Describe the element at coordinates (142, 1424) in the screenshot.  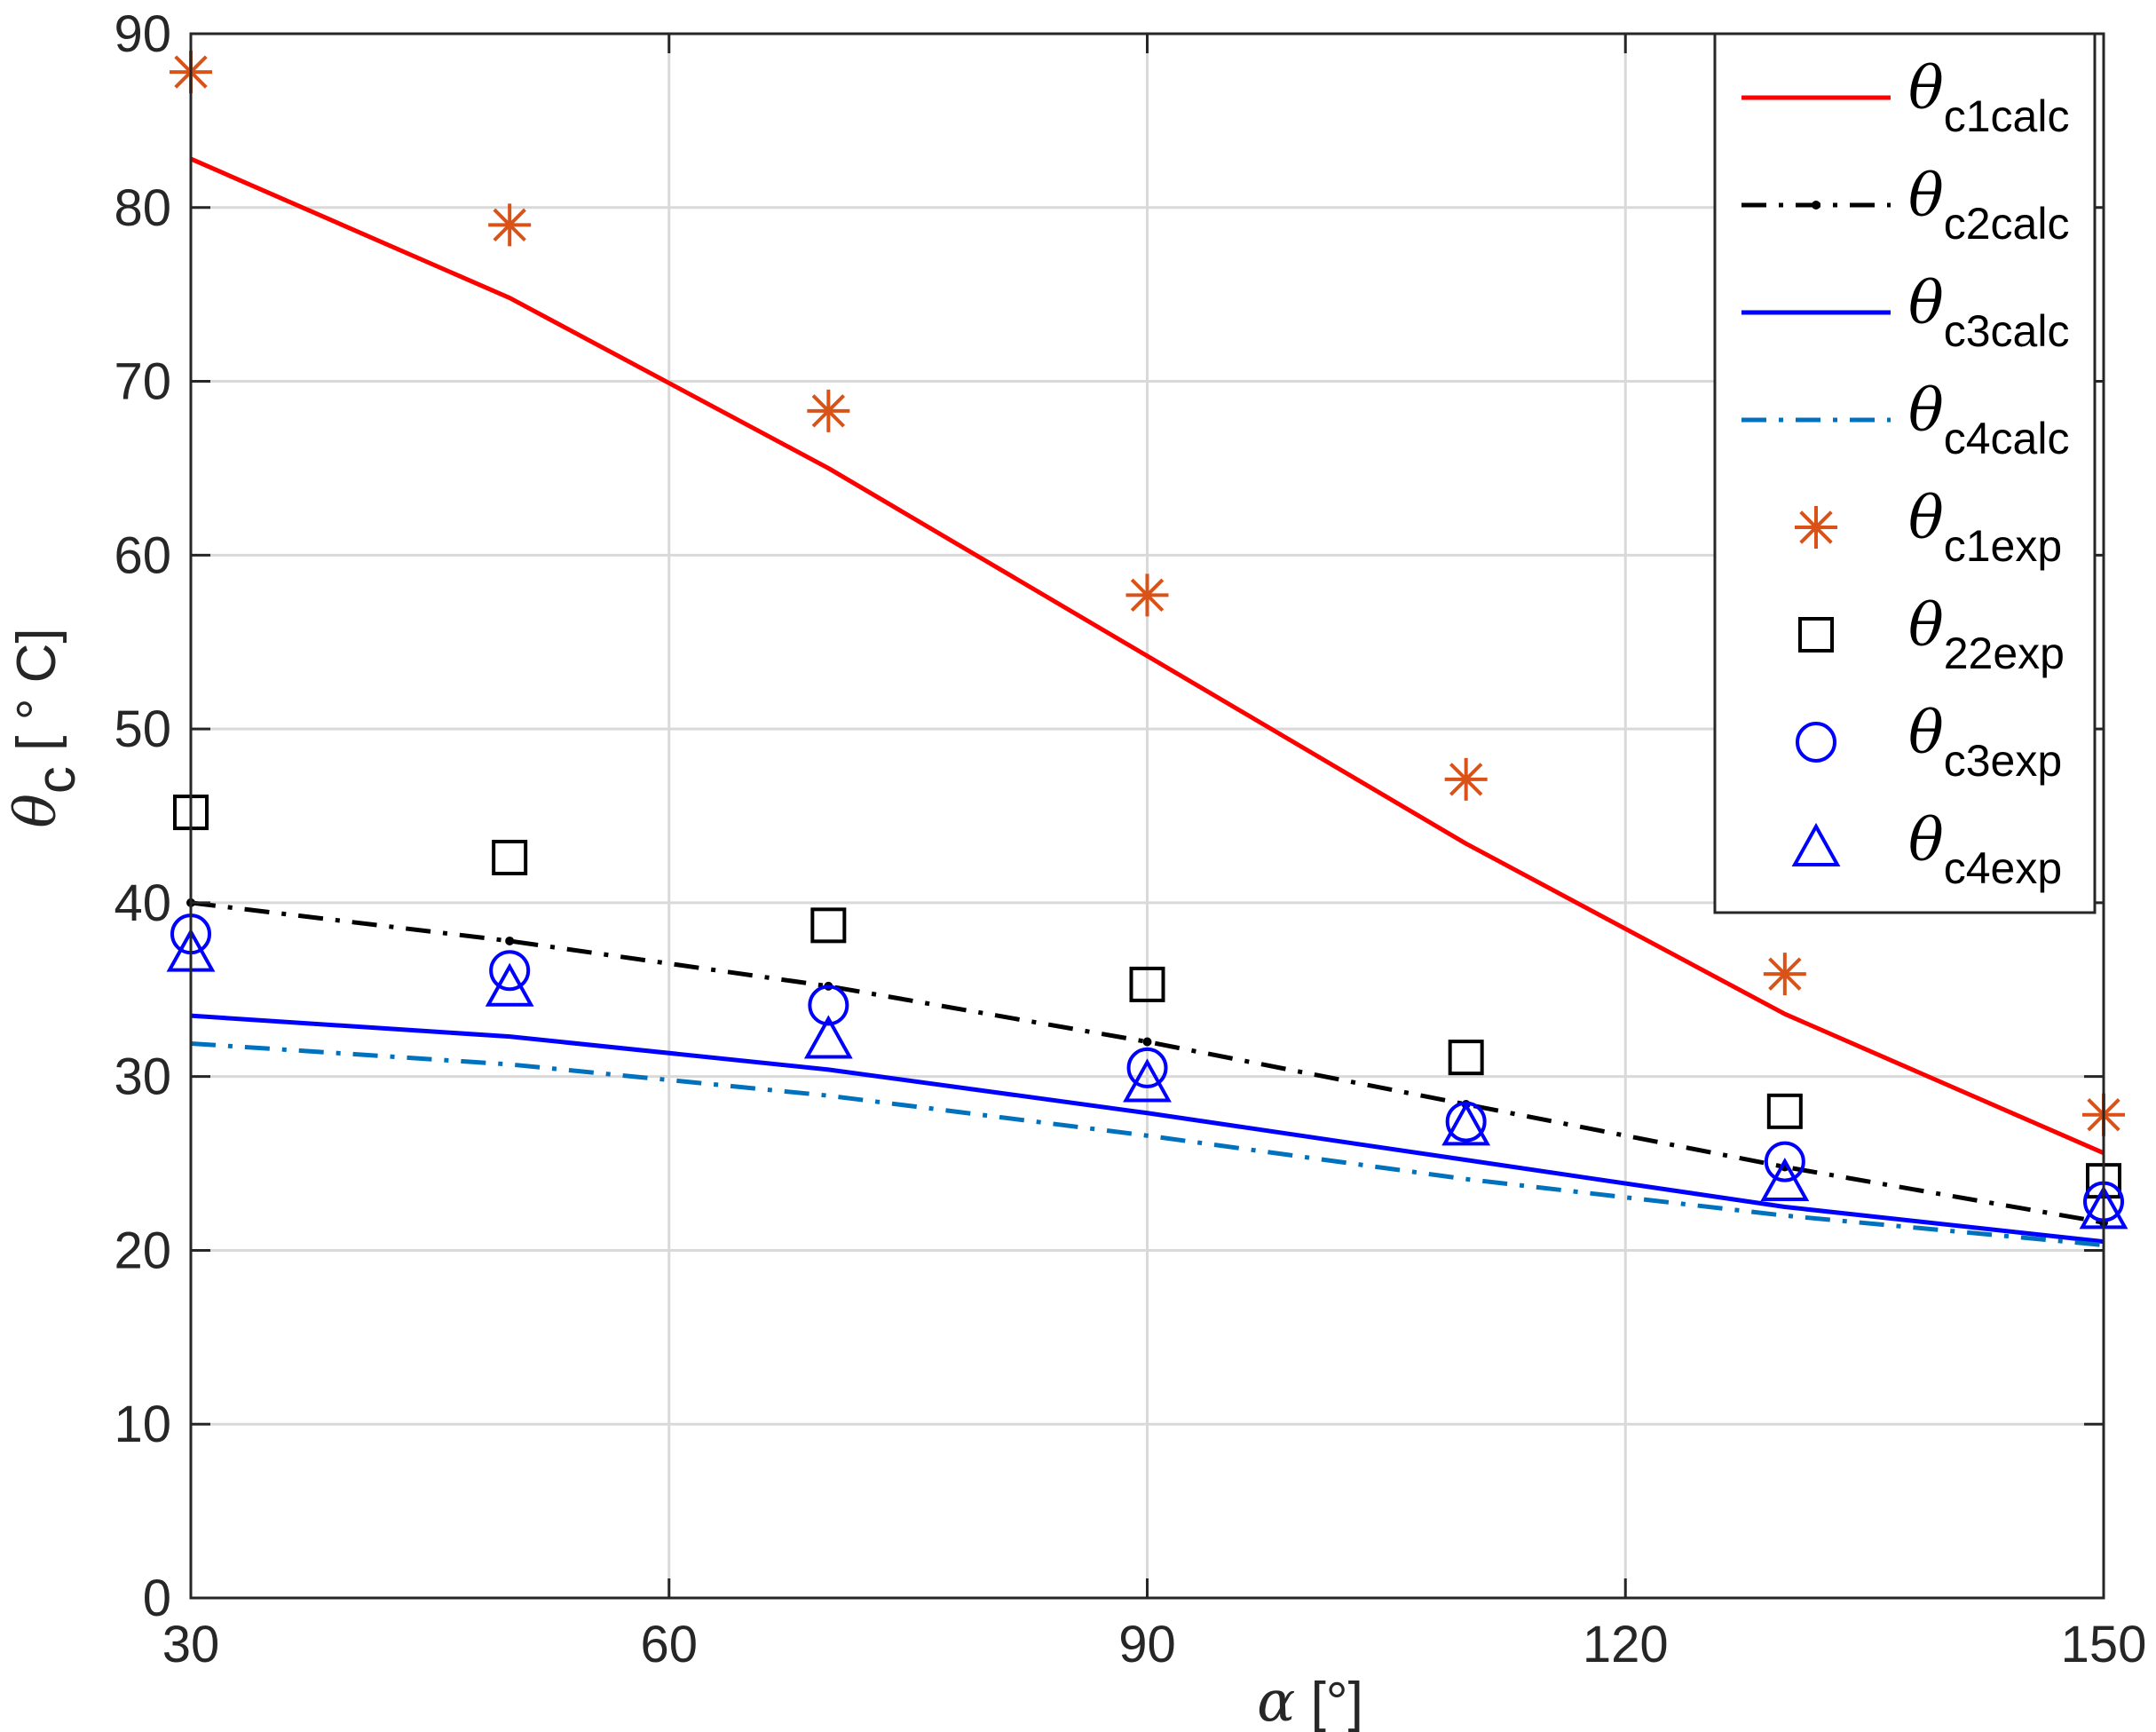
I see `y-tick-label: 10` at that location.